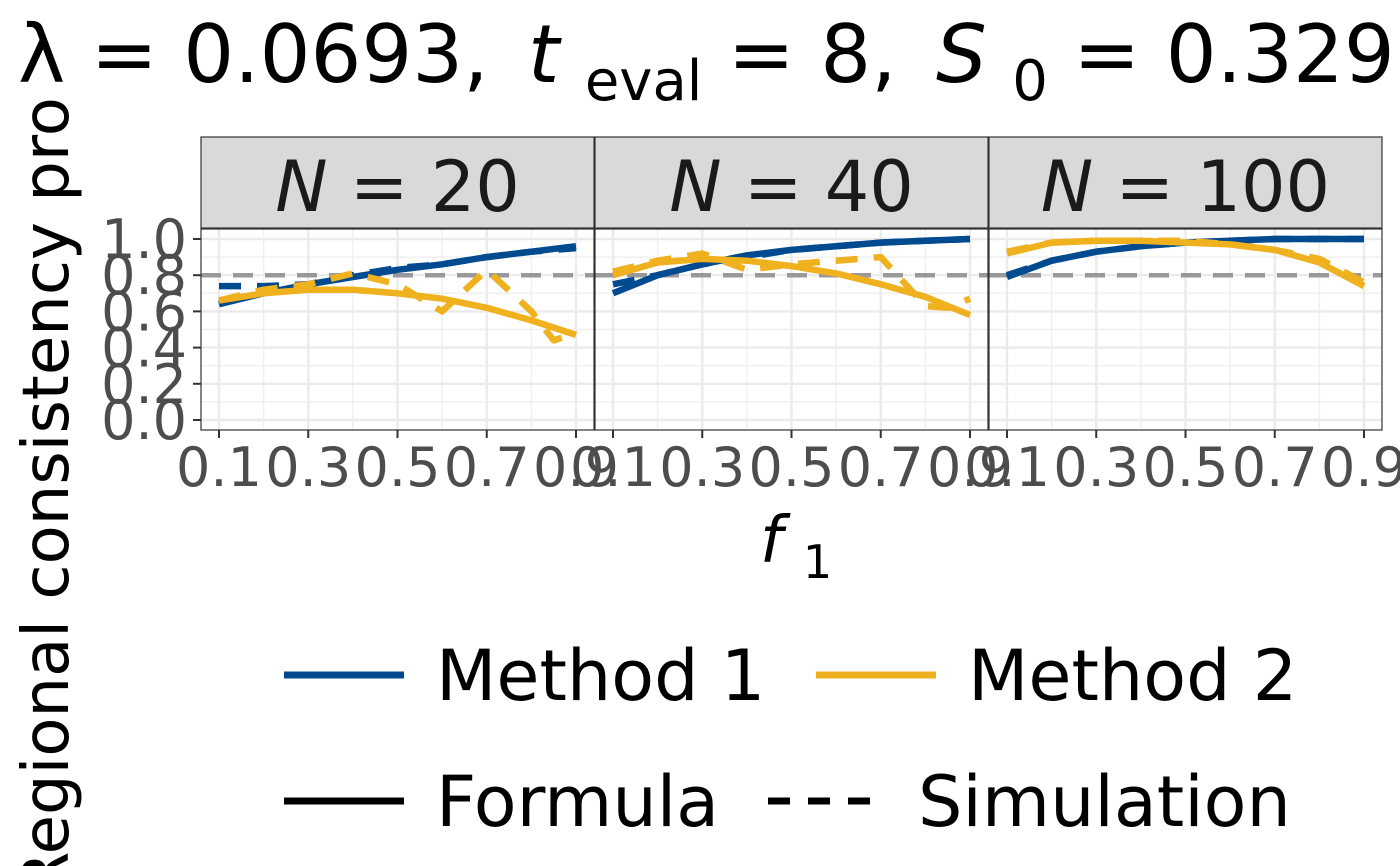  I want to click on chart-title: λ = 0.0693, t eval = 8, S 0 = 0.329, so click(706, 63).